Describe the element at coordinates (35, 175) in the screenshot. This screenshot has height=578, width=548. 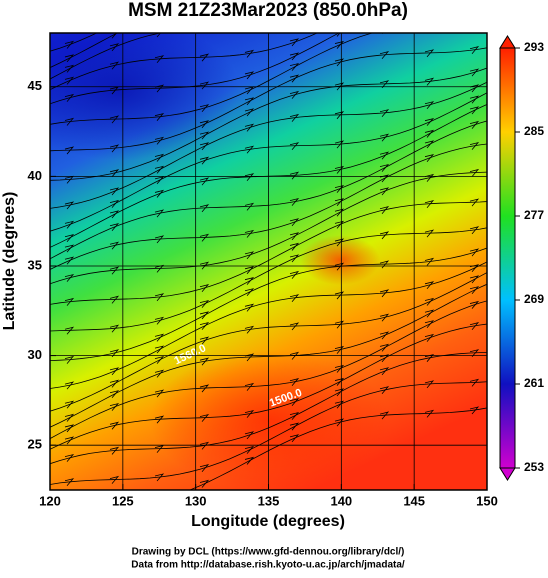
I see `y-tick-label: 40` at that location.